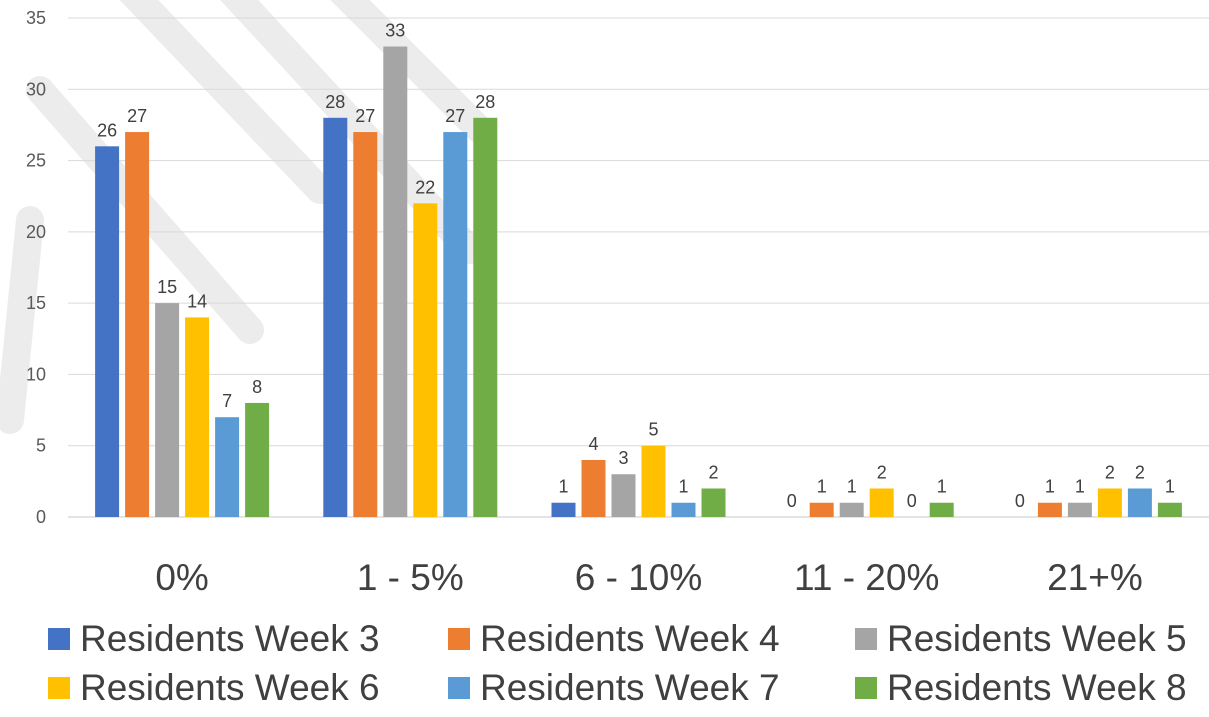 The image size is (1209, 717). Describe the element at coordinates (230, 687) in the screenshot. I see `legend-label: Residents Week 6` at that location.